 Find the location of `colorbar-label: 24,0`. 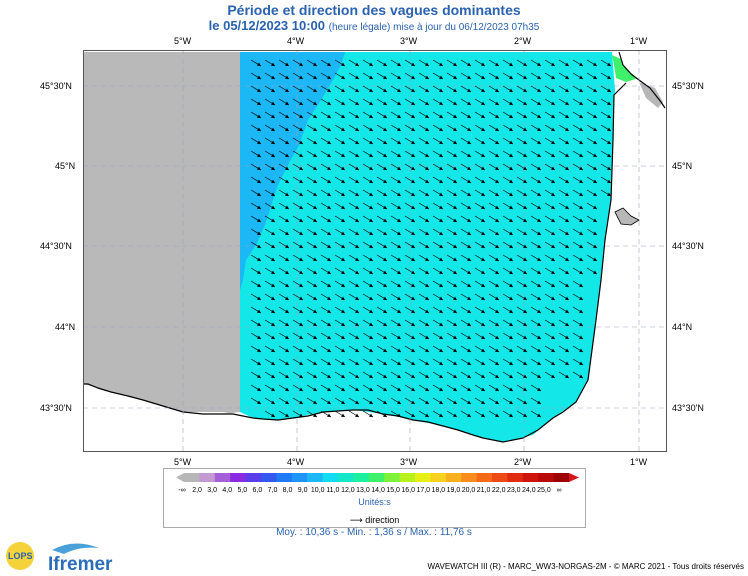

colorbar-label: 24,0 is located at coordinates (529, 490).